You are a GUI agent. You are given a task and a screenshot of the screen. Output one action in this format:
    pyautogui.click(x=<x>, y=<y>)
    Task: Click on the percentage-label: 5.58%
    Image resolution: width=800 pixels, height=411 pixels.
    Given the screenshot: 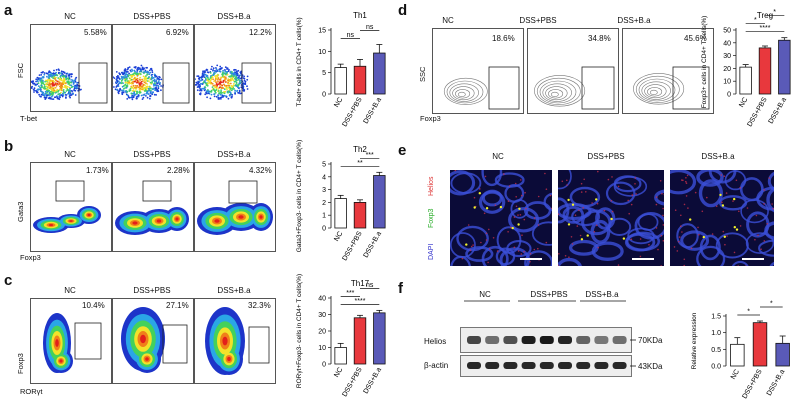 What is the action you would take?
    pyautogui.click(x=95, y=32)
    